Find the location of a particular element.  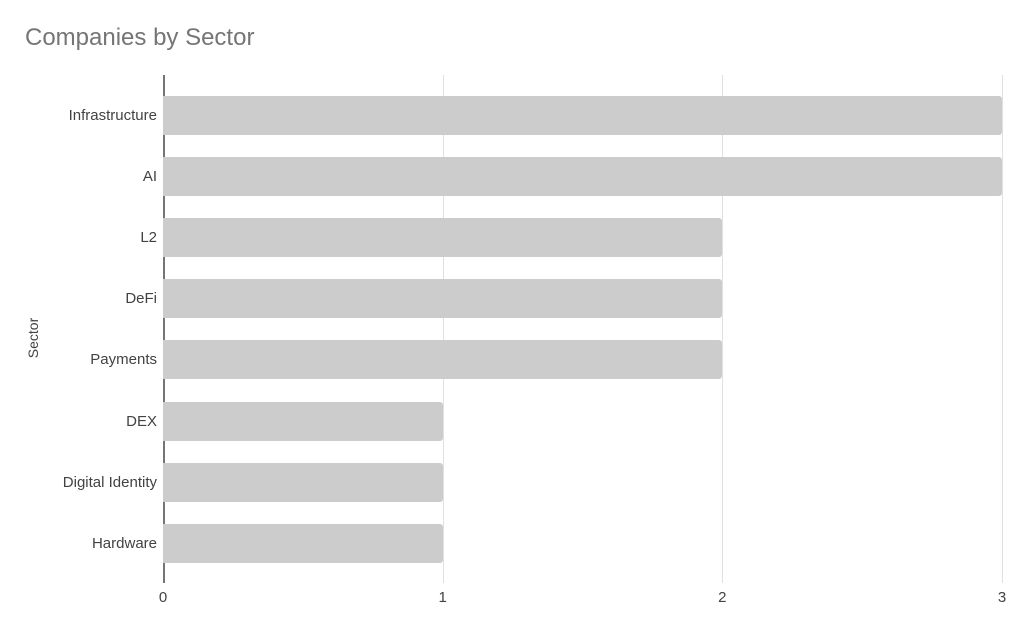

category-label: Hardware is located at coordinates (124, 543).